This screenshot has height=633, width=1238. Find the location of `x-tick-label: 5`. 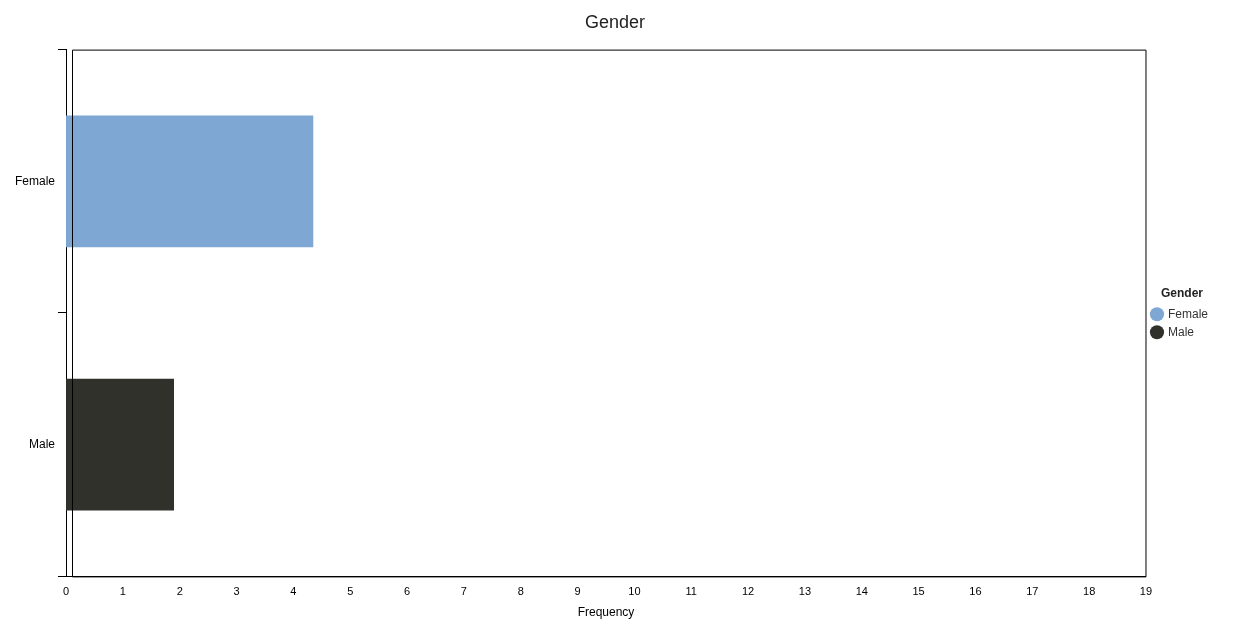

x-tick-label: 5 is located at coordinates (350, 591).